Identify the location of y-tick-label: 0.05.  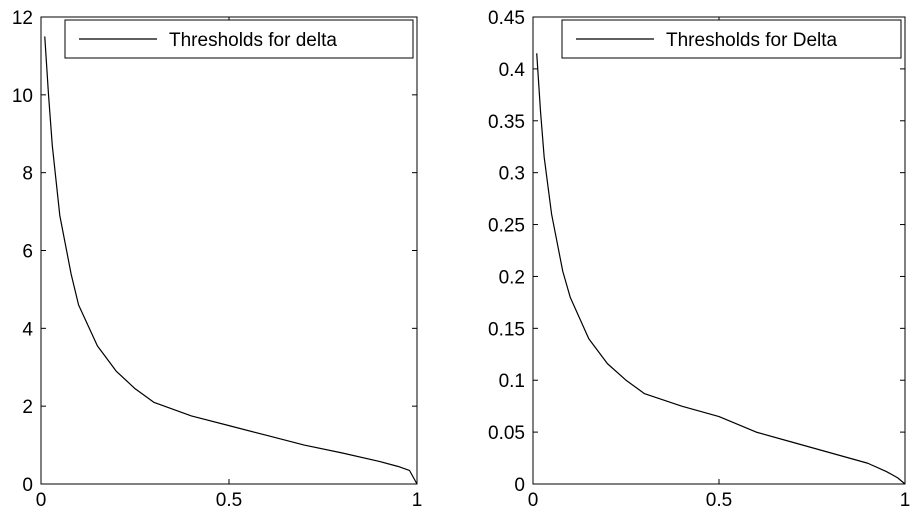
(506, 433).